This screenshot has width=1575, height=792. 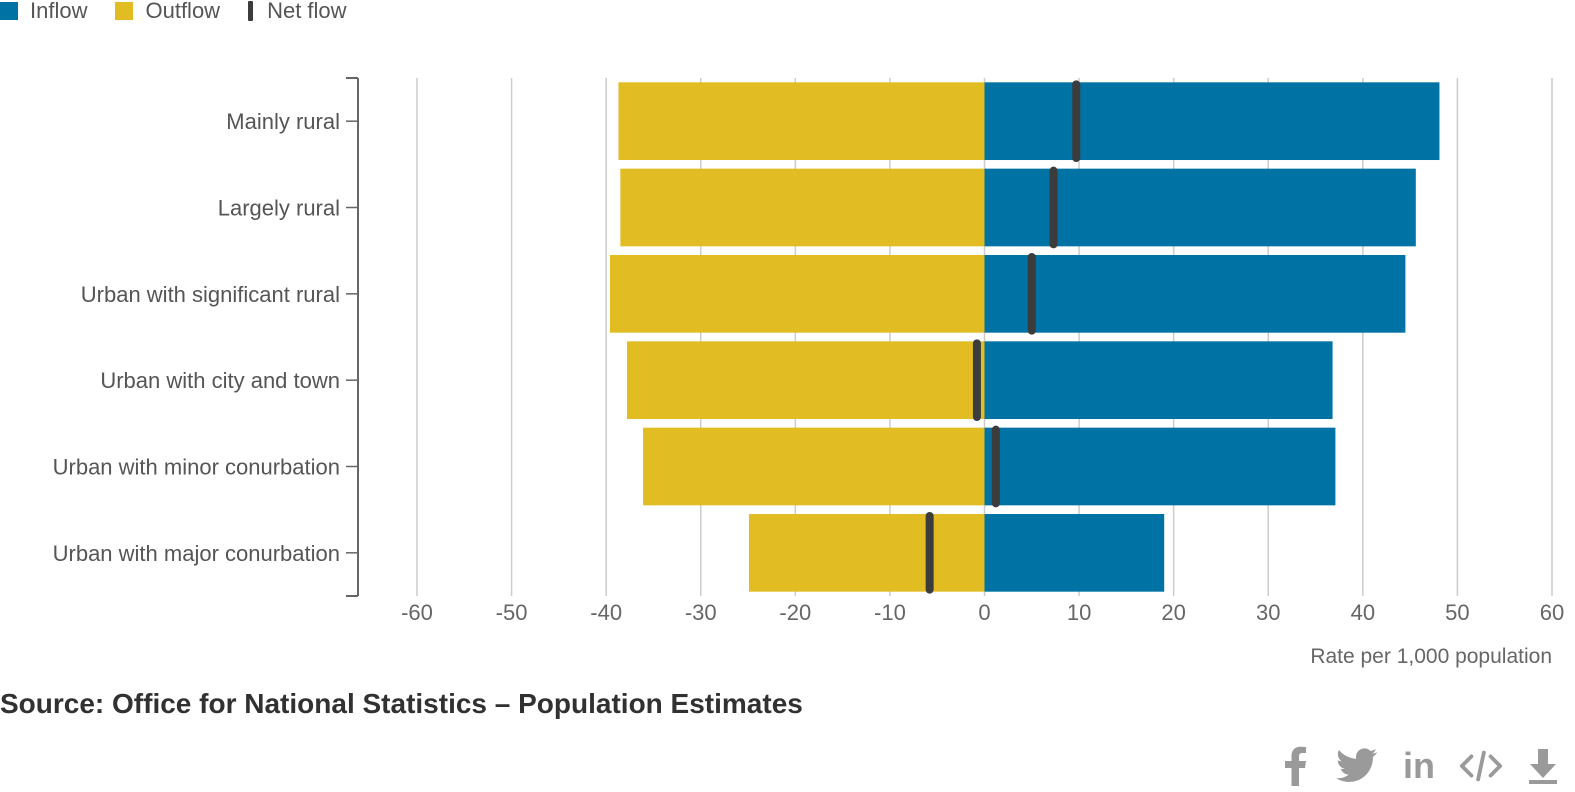 I want to click on x-tick-label: 0, so click(x=984, y=612).